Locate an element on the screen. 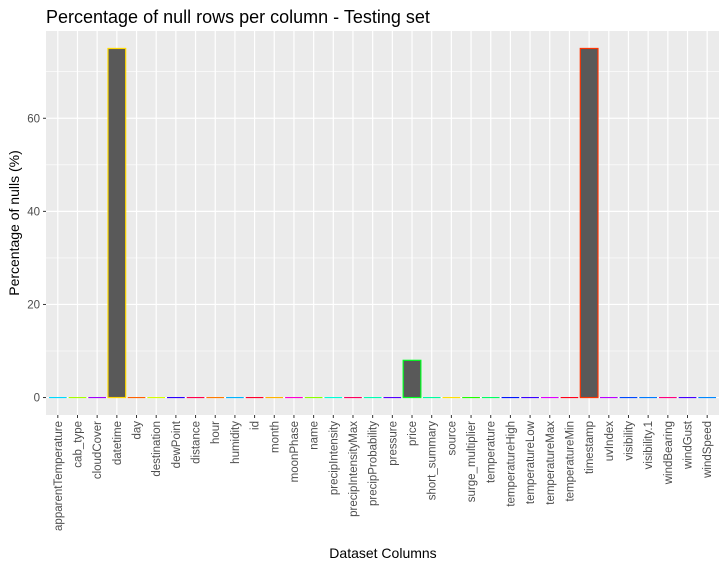 Image resolution: width=727 pixels, height=569 pixels. y-tick-label: 60 is located at coordinates (33, 119).